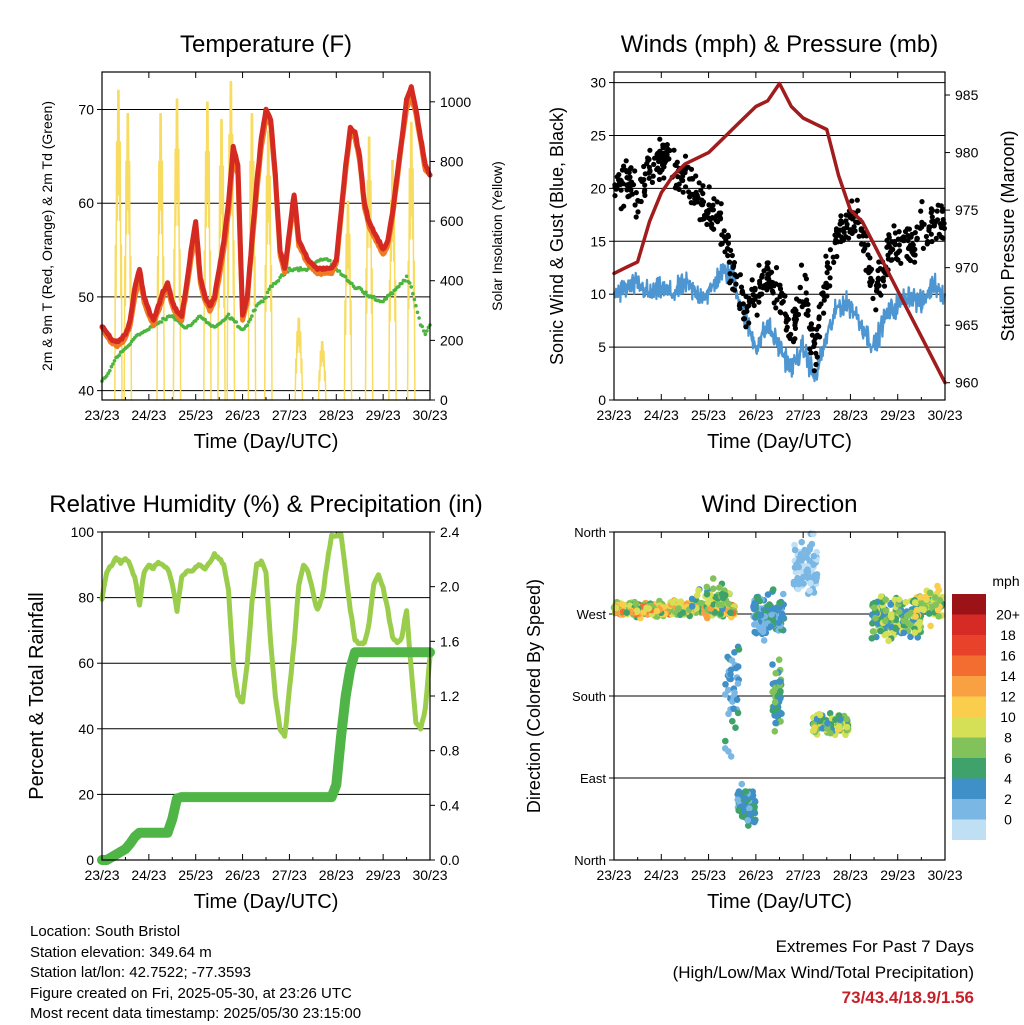  Describe the element at coordinates (450, 860) in the screenshot. I see `y2-tick-label: 0.0` at that location.